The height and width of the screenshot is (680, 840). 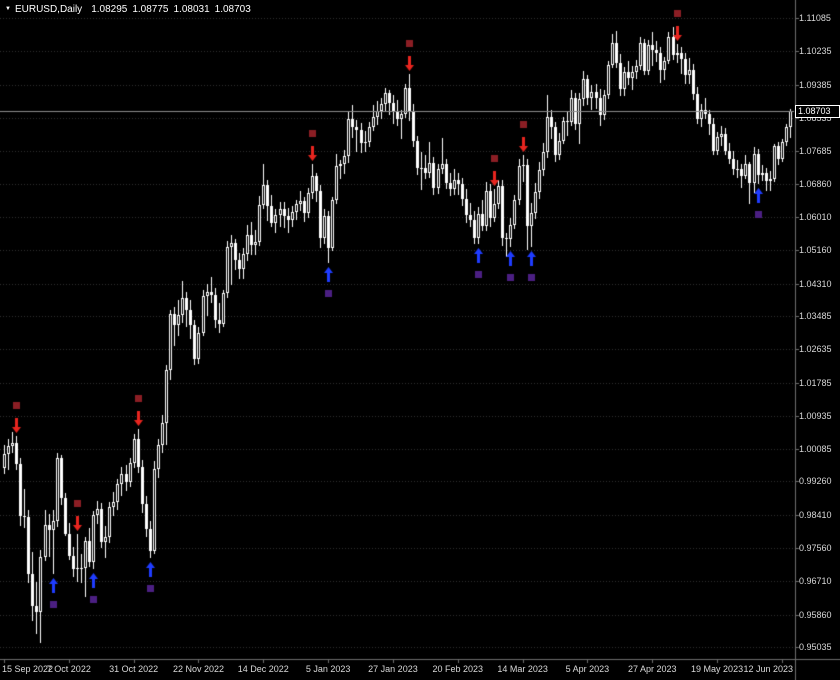 What do you see at coordinates (109, 9) in the screenshot?
I see `open-value: 1.08295` at bounding box center [109, 9].